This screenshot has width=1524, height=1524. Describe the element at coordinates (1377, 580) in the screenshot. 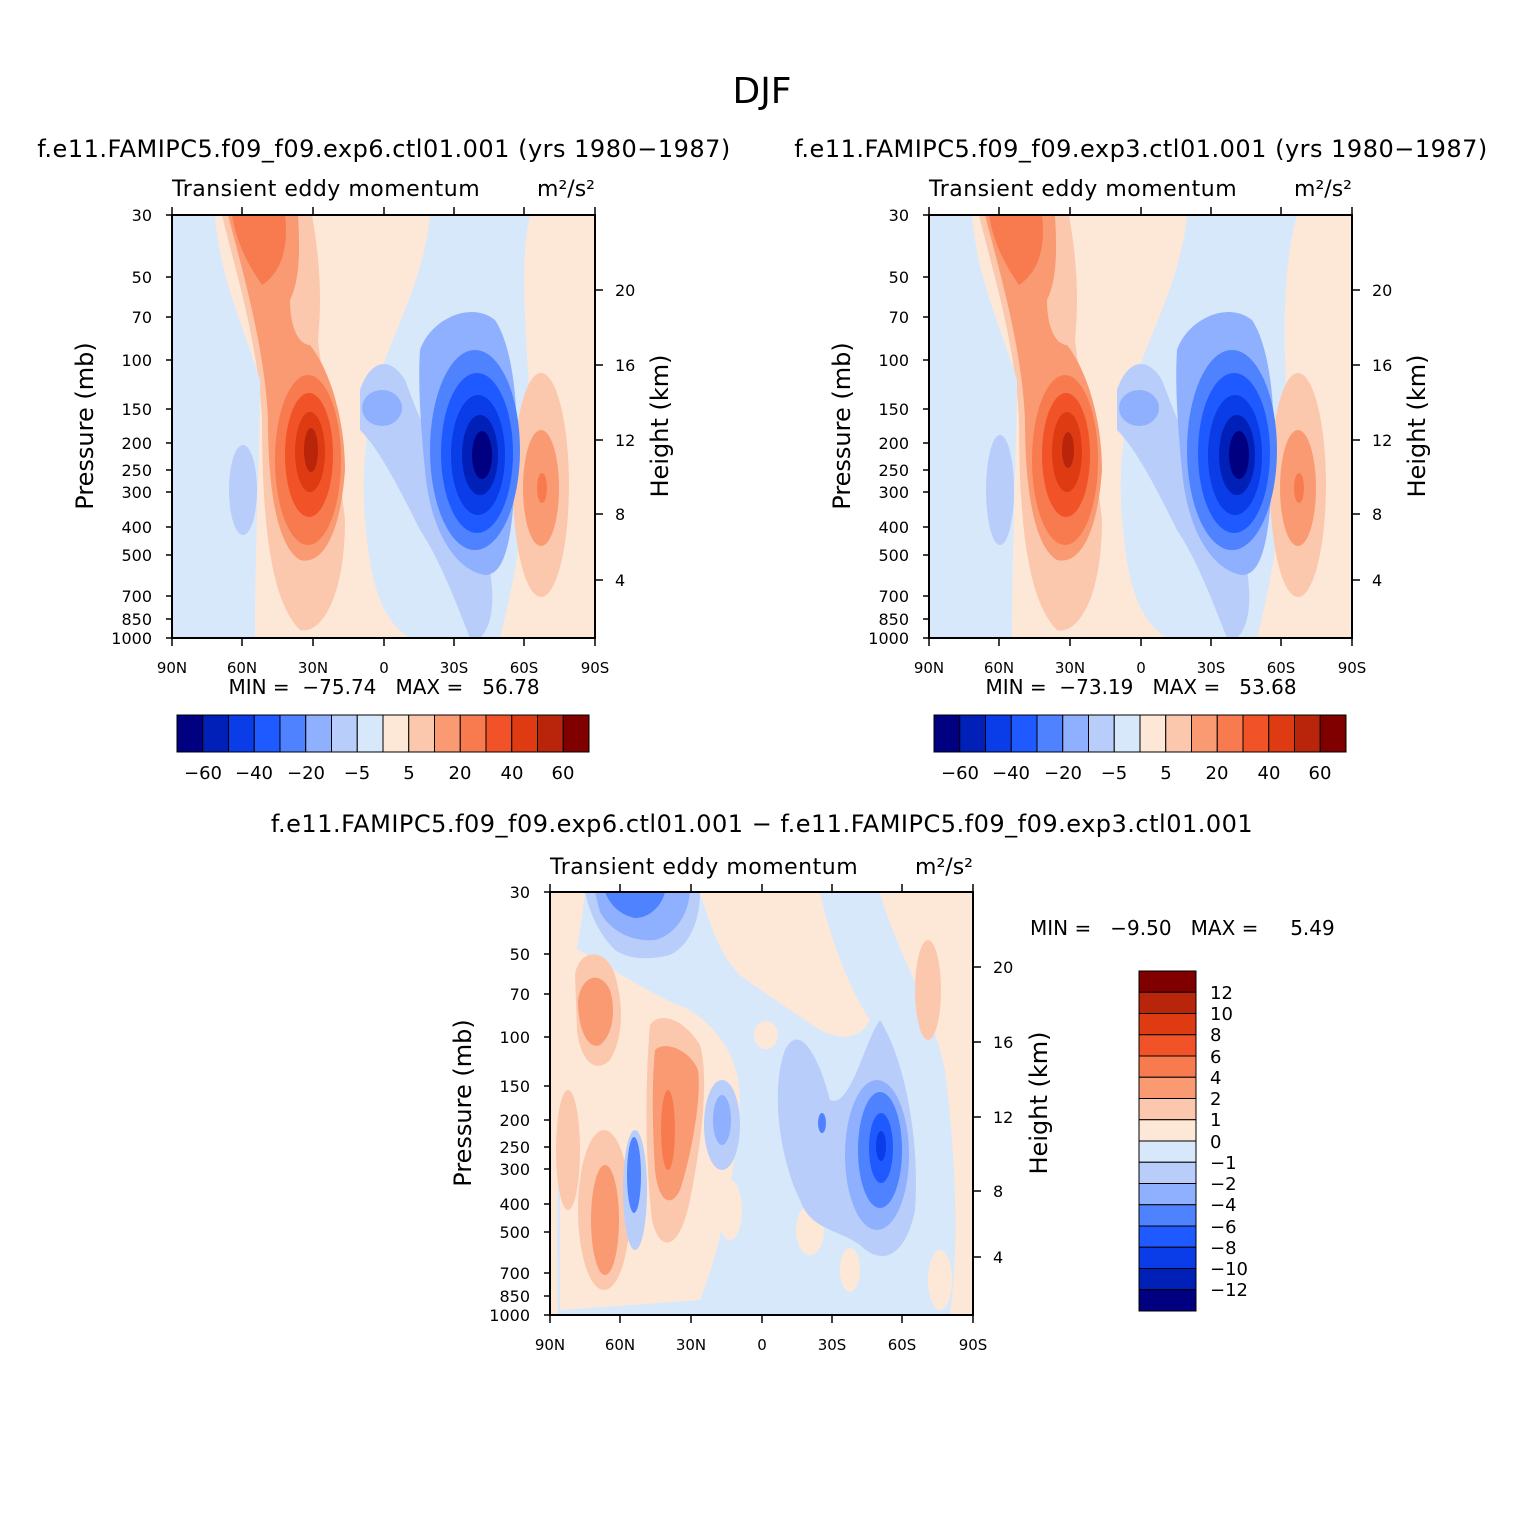

I see `y2-tick-label: 4` at that location.